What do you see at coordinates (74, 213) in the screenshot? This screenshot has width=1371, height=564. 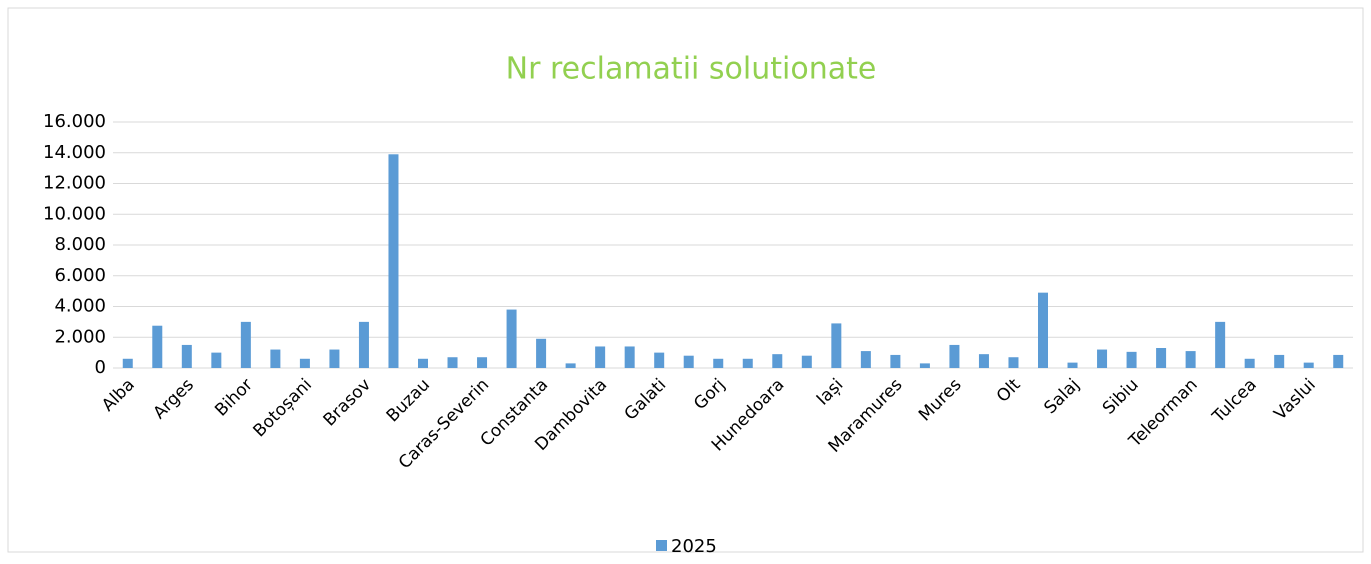 I see `y-tick-label: 10.000` at bounding box center [74, 213].